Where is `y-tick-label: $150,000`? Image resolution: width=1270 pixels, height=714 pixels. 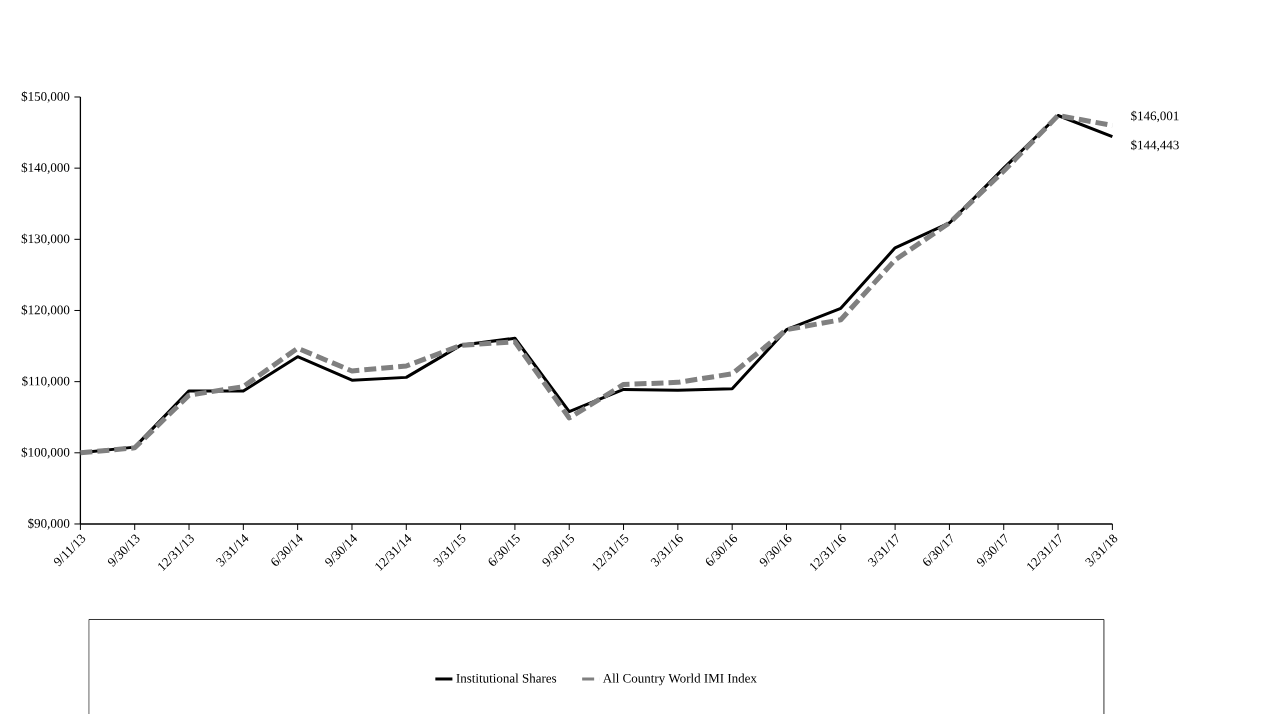 y-tick-label: $150,000 is located at coordinates (45, 97).